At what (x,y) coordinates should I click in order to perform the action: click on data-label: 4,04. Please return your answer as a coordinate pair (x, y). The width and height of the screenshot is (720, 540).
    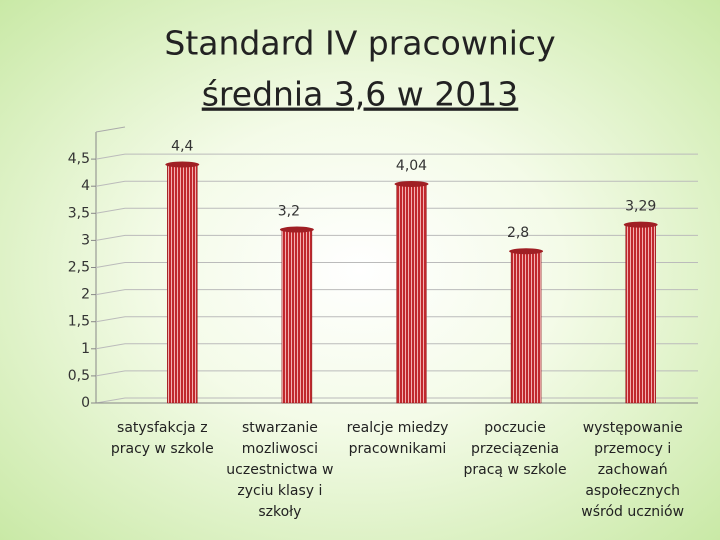
    Looking at the image, I should click on (411, 166).